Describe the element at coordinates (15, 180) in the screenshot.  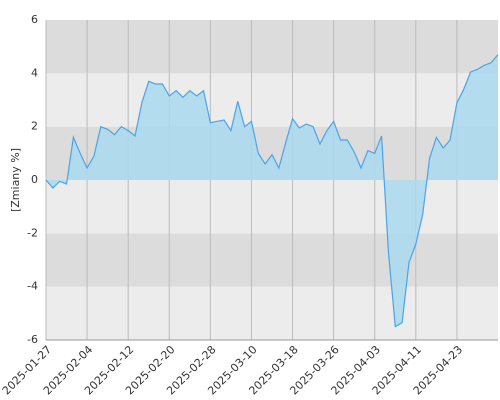
I see `y-axis-label: [Zmiany %]` at that location.